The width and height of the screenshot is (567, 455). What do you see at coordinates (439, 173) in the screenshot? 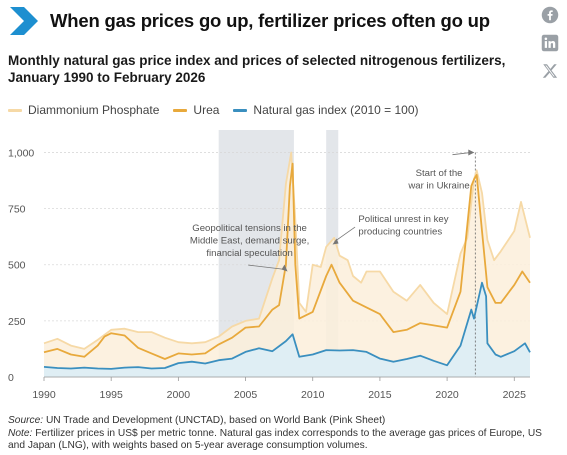
I see `annotation-war-text: Start of the` at bounding box center [439, 173].